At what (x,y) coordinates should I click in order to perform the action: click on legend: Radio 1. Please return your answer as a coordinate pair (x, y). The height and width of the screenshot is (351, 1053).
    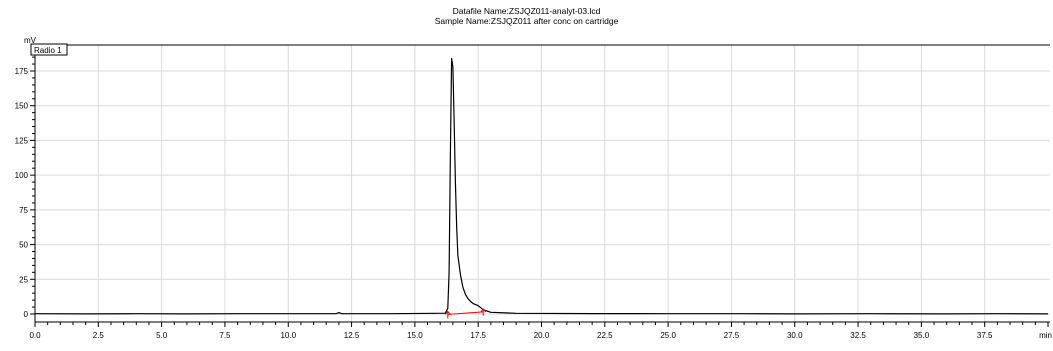
    Looking at the image, I should click on (49, 49).